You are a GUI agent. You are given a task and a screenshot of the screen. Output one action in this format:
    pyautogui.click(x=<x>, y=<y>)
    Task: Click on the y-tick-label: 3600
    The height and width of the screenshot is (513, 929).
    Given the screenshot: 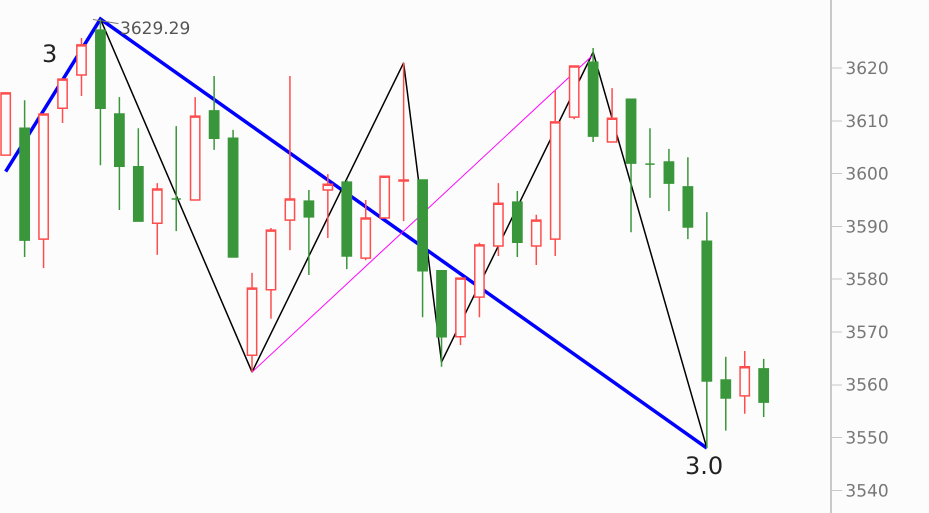 What is the action you would take?
    pyautogui.click(x=867, y=174)
    